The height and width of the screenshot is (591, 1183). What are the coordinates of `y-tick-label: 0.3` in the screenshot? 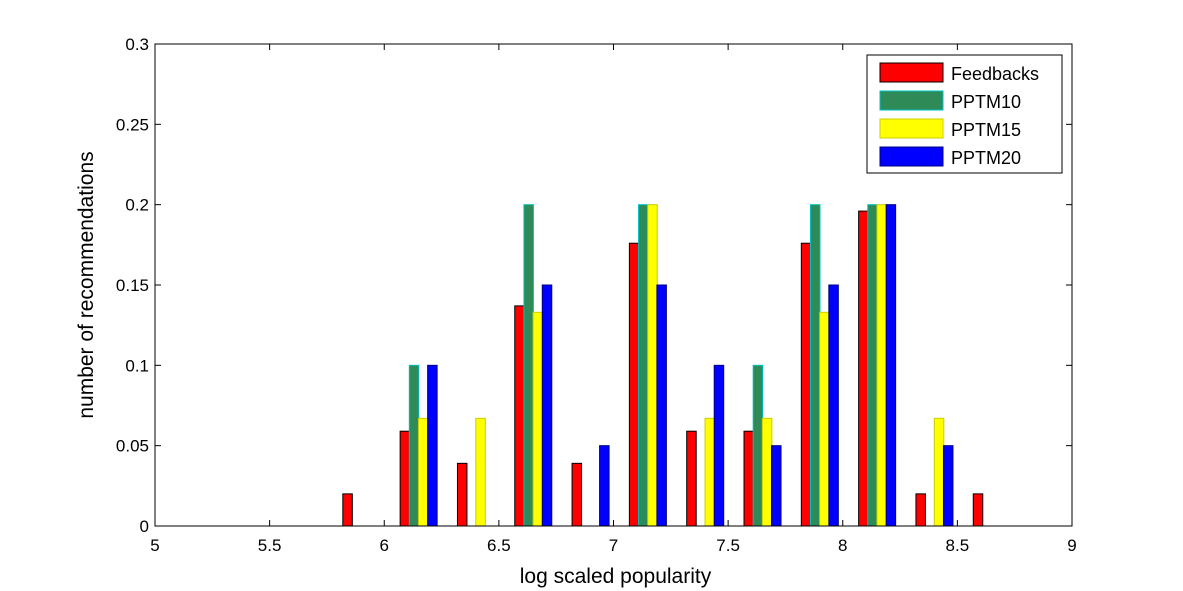 It's located at (137, 44).